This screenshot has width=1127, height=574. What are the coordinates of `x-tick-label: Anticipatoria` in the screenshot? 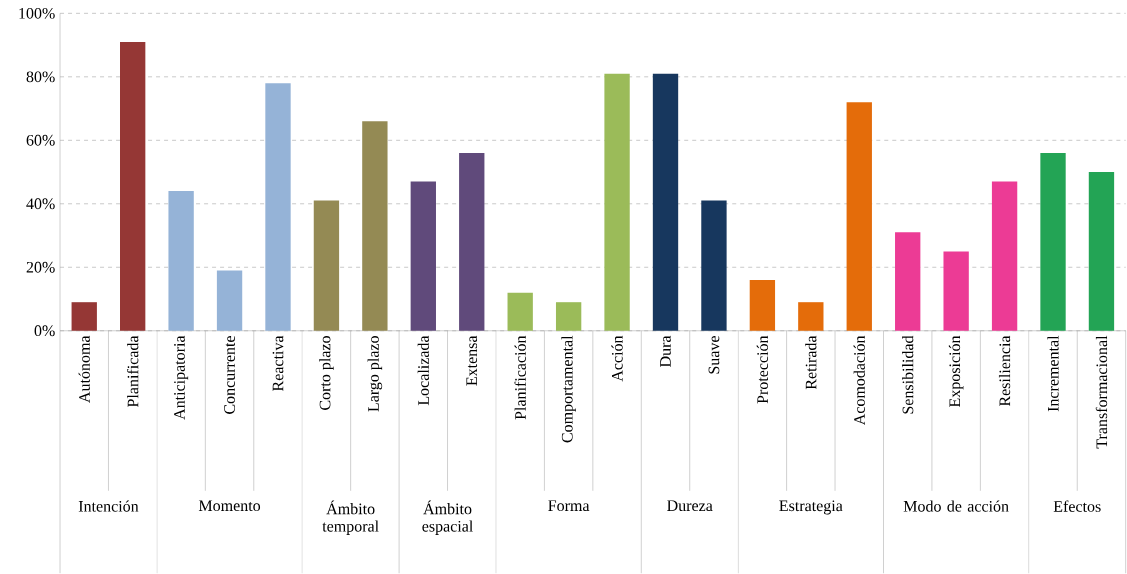 It's located at (181, 378).